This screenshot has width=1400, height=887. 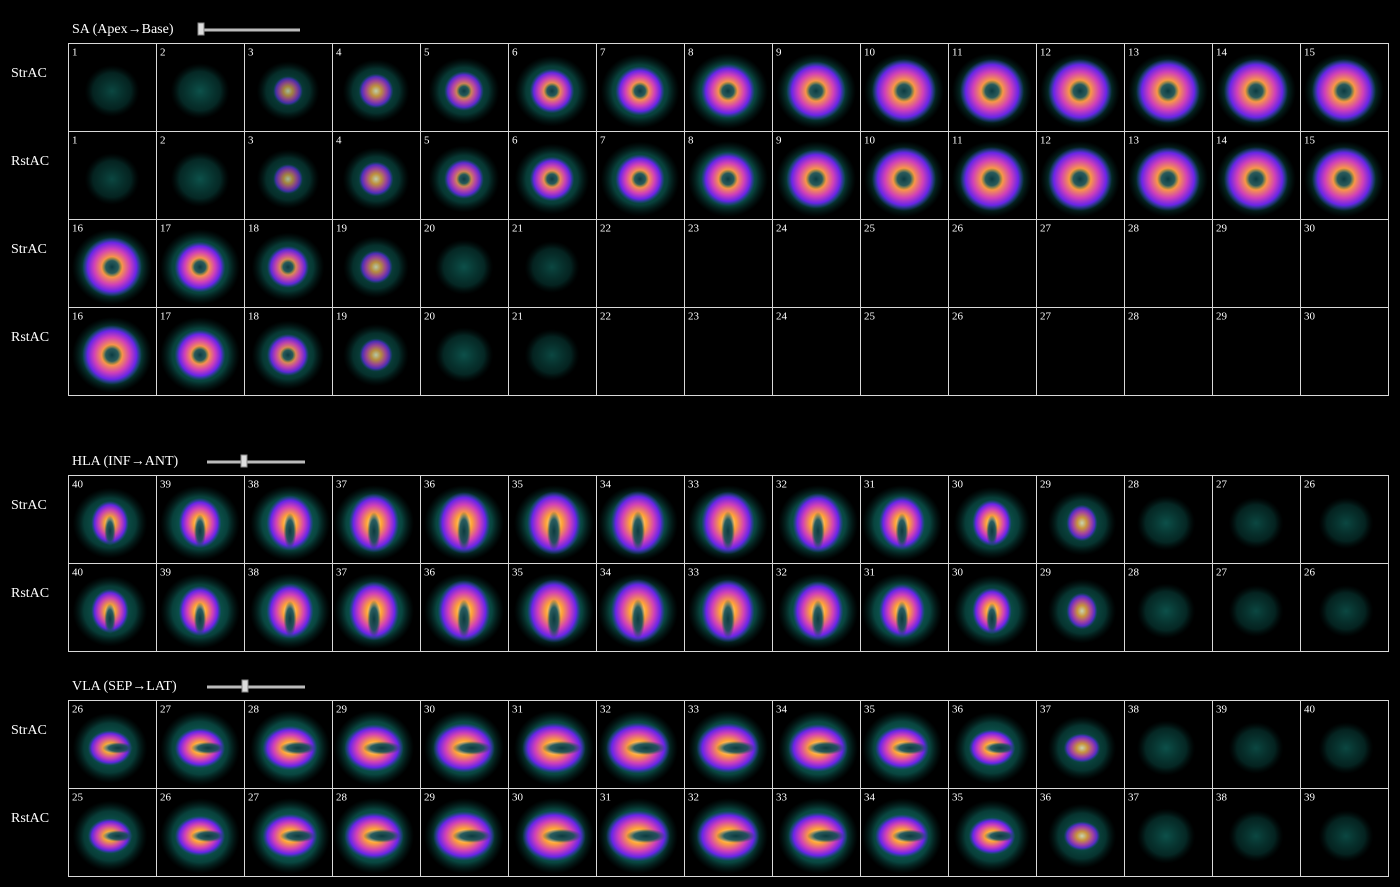 What do you see at coordinates (870, 798) in the screenshot?
I see `slice-number: 34` at bounding box center [870, 798].